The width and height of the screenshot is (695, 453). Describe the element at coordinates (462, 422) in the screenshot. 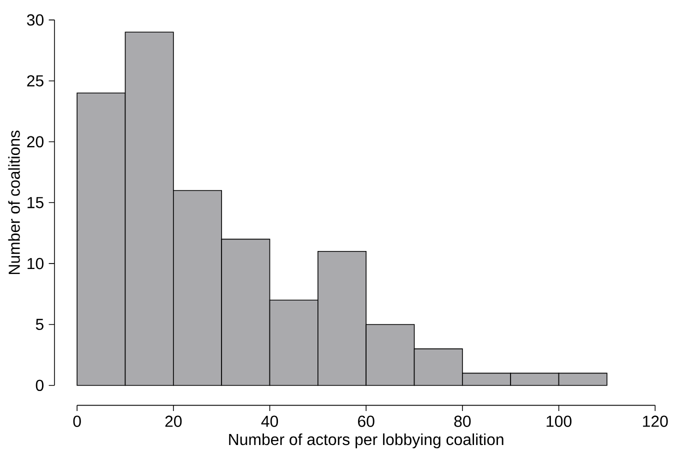

I see `x-tick-label: 80` at that location.